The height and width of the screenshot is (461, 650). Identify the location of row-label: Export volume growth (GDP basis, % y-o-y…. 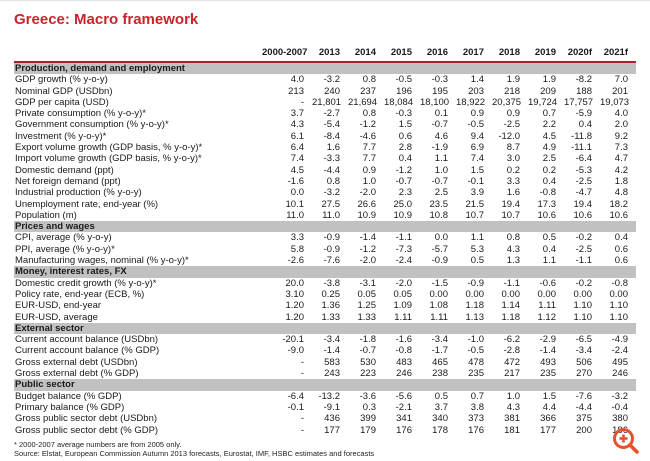
(109, 148).